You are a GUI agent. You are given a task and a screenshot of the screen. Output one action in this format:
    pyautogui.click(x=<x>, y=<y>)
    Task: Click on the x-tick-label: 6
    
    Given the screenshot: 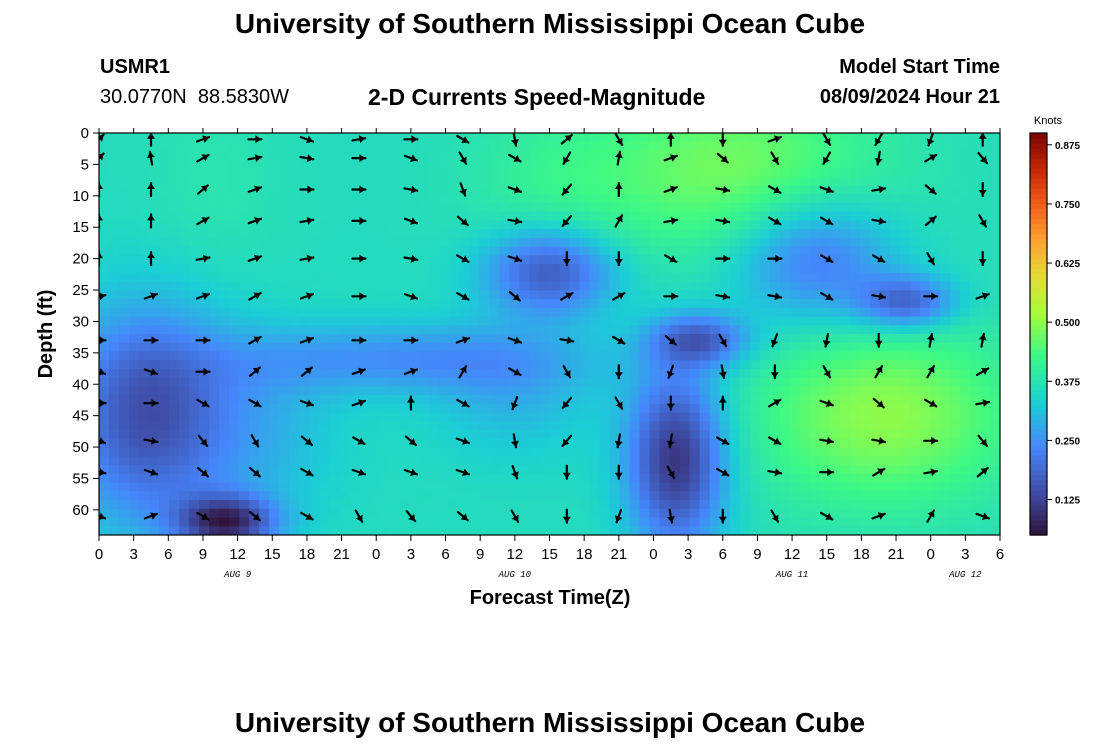 What is the action you would take?
    pyautogui.click(x=723, y=554)
    